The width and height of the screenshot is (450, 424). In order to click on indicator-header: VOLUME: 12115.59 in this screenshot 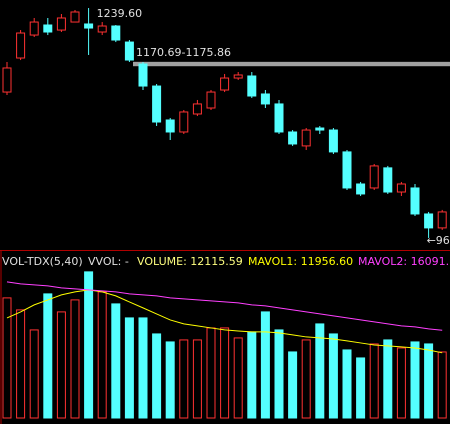, I will do `click(190, 261)`.